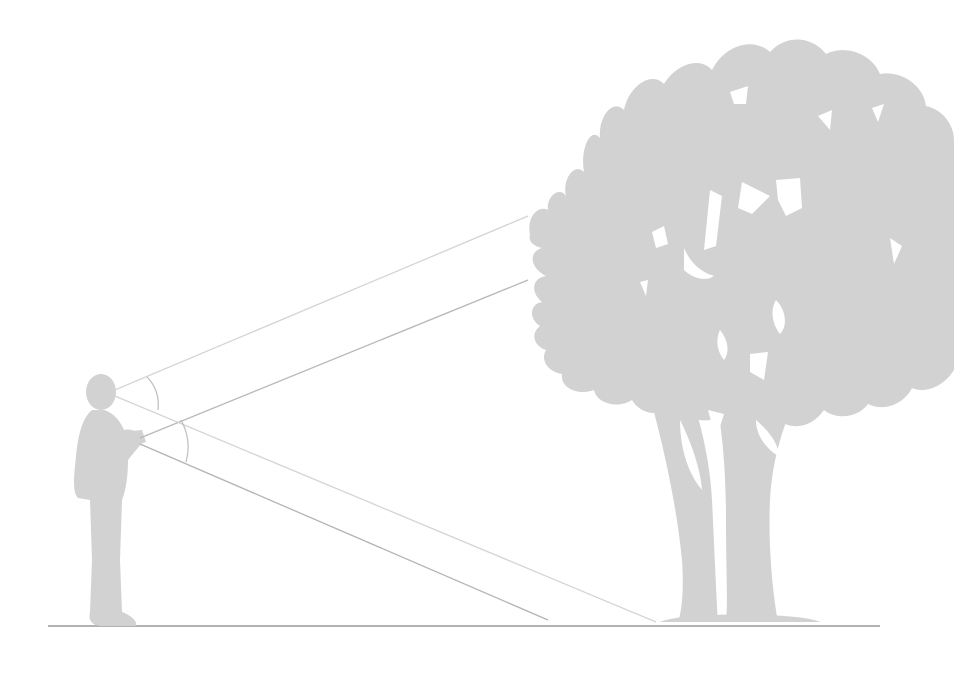 Image resolution: width=954 pixels, height=680 pixels. What do you see at coordinates (756, 501) in the screenshot?
I see `tree-trunk-right` at bounding box center [756, 501].